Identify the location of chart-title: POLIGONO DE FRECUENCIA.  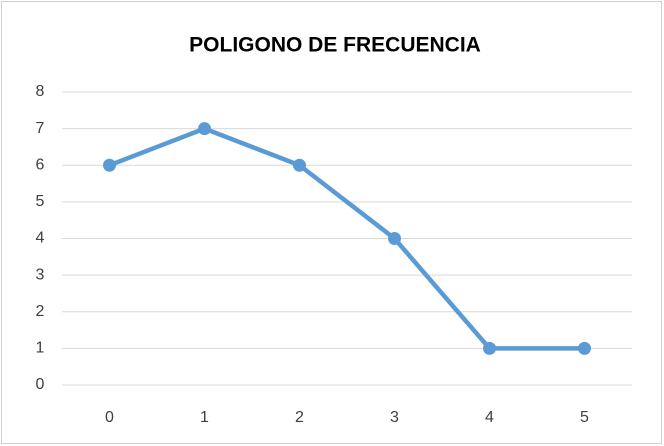
(335, 45).